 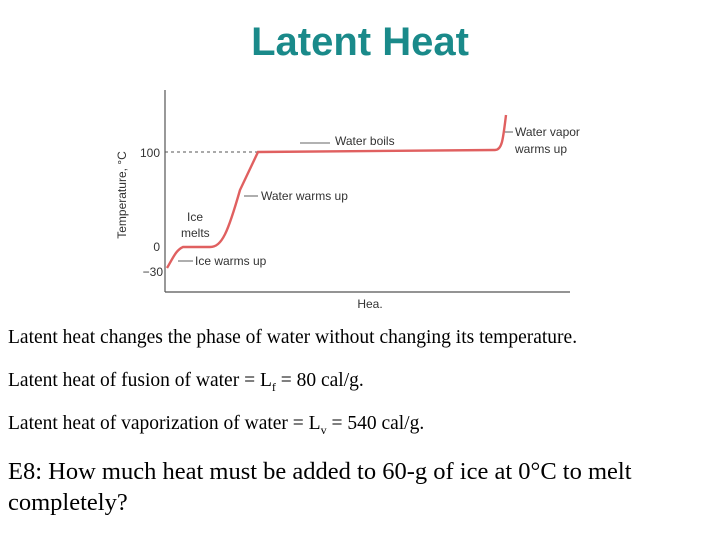 I want to click on label-vapor-line2: warms up, so click(x=540, y=149).